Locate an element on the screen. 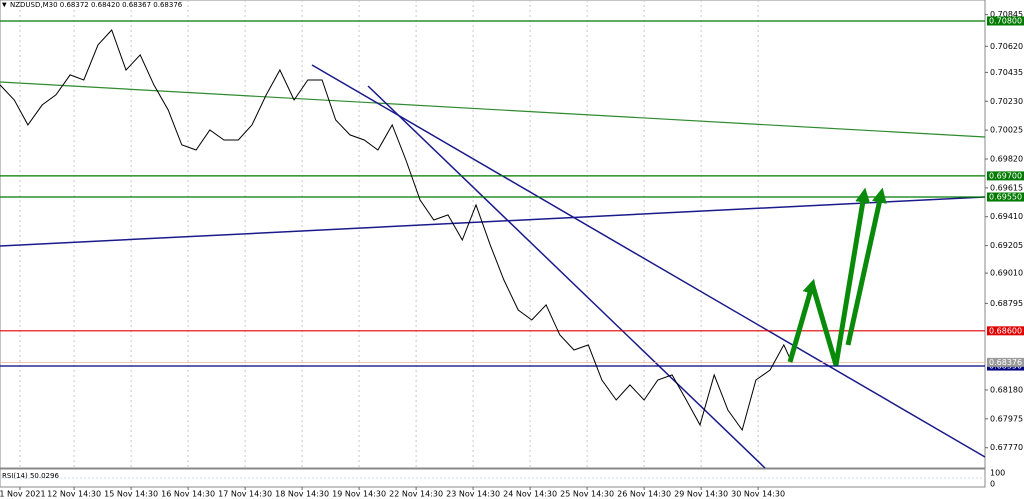 This screenshot has height=499, width=1024. level-label: 0.70800 is located at coordinates (1005, 20).